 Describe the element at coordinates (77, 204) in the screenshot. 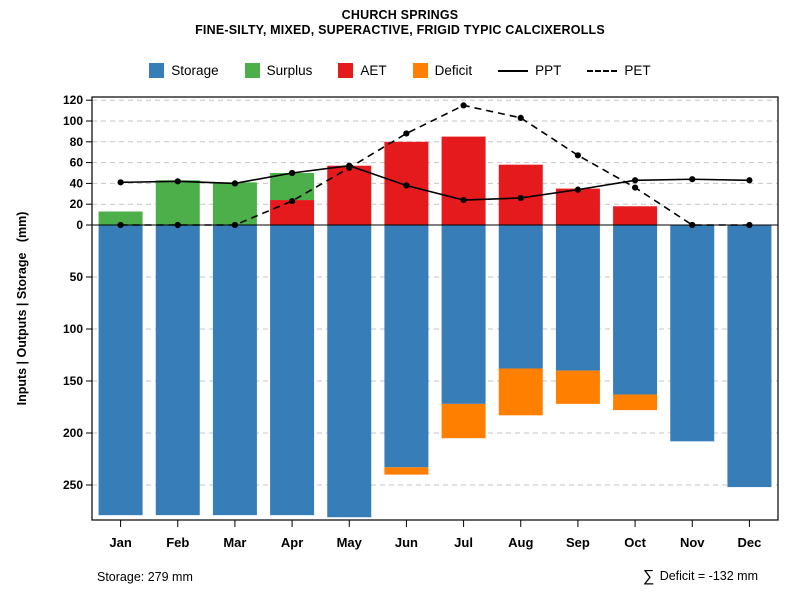

I see `y-tick-label: 20` at that location.